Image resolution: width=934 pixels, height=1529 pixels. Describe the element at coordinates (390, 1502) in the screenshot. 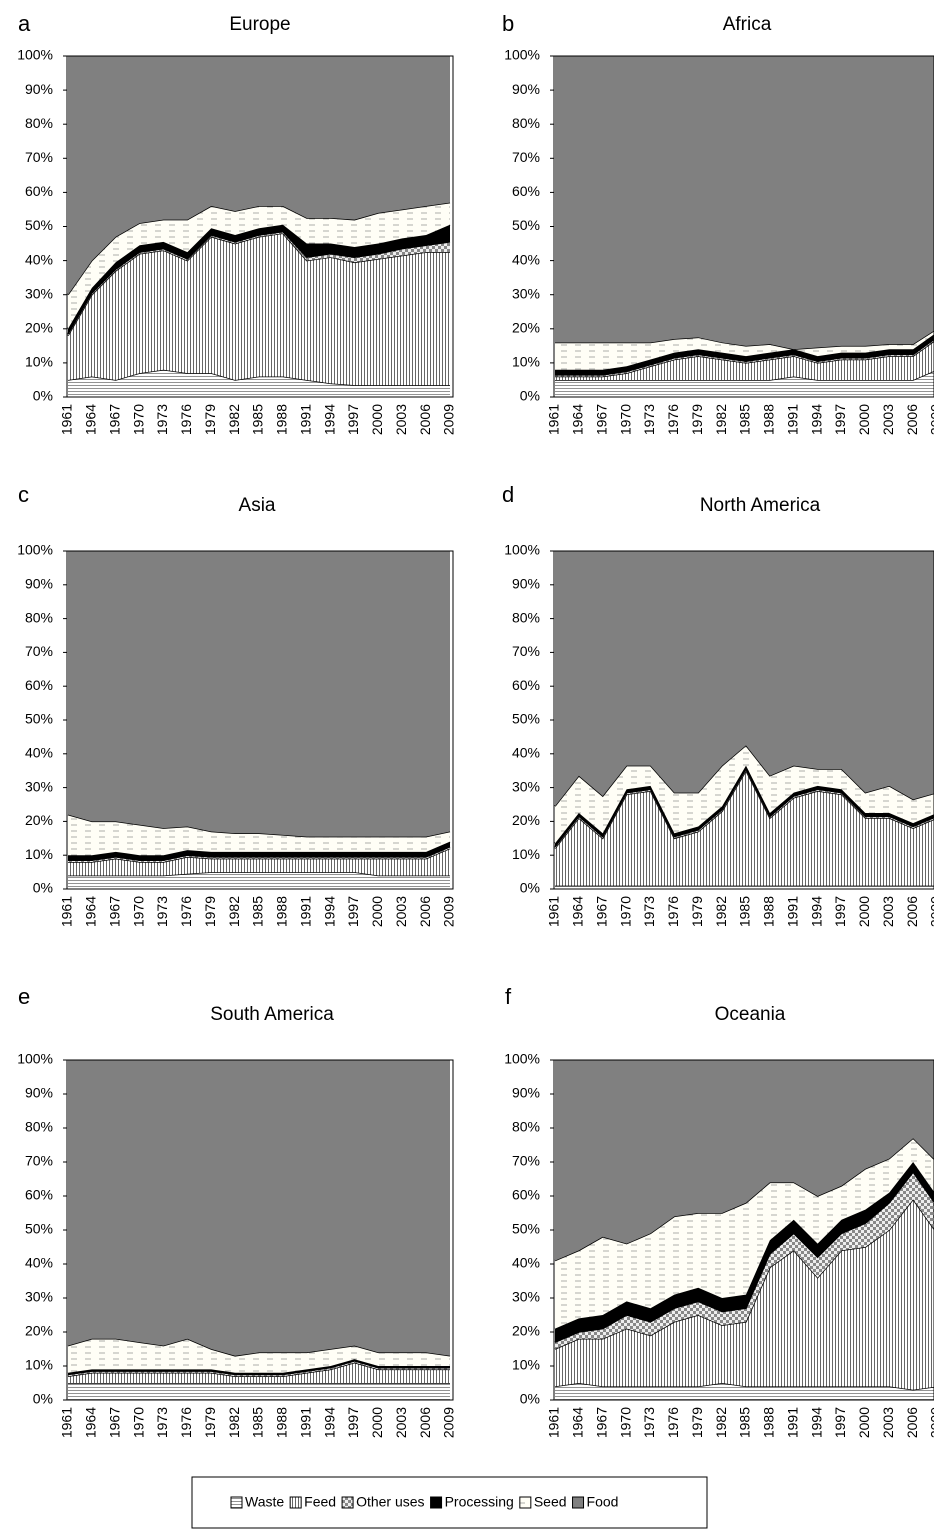

I see `legend-label: Other uses` at that location.